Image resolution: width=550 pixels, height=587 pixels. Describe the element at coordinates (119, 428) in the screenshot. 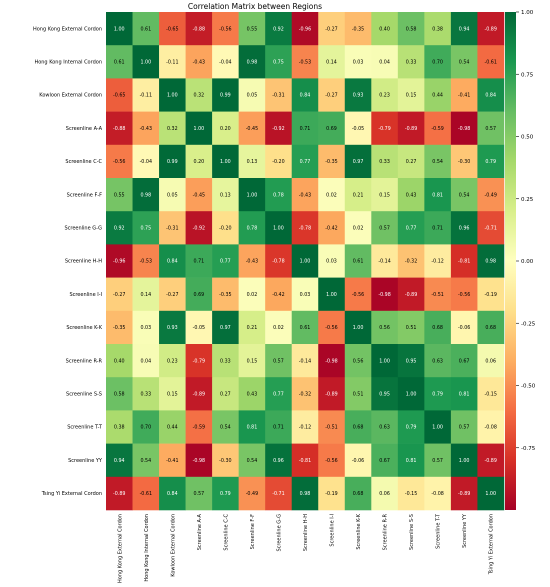

I see `cell-value-label: 0.38` at that location.